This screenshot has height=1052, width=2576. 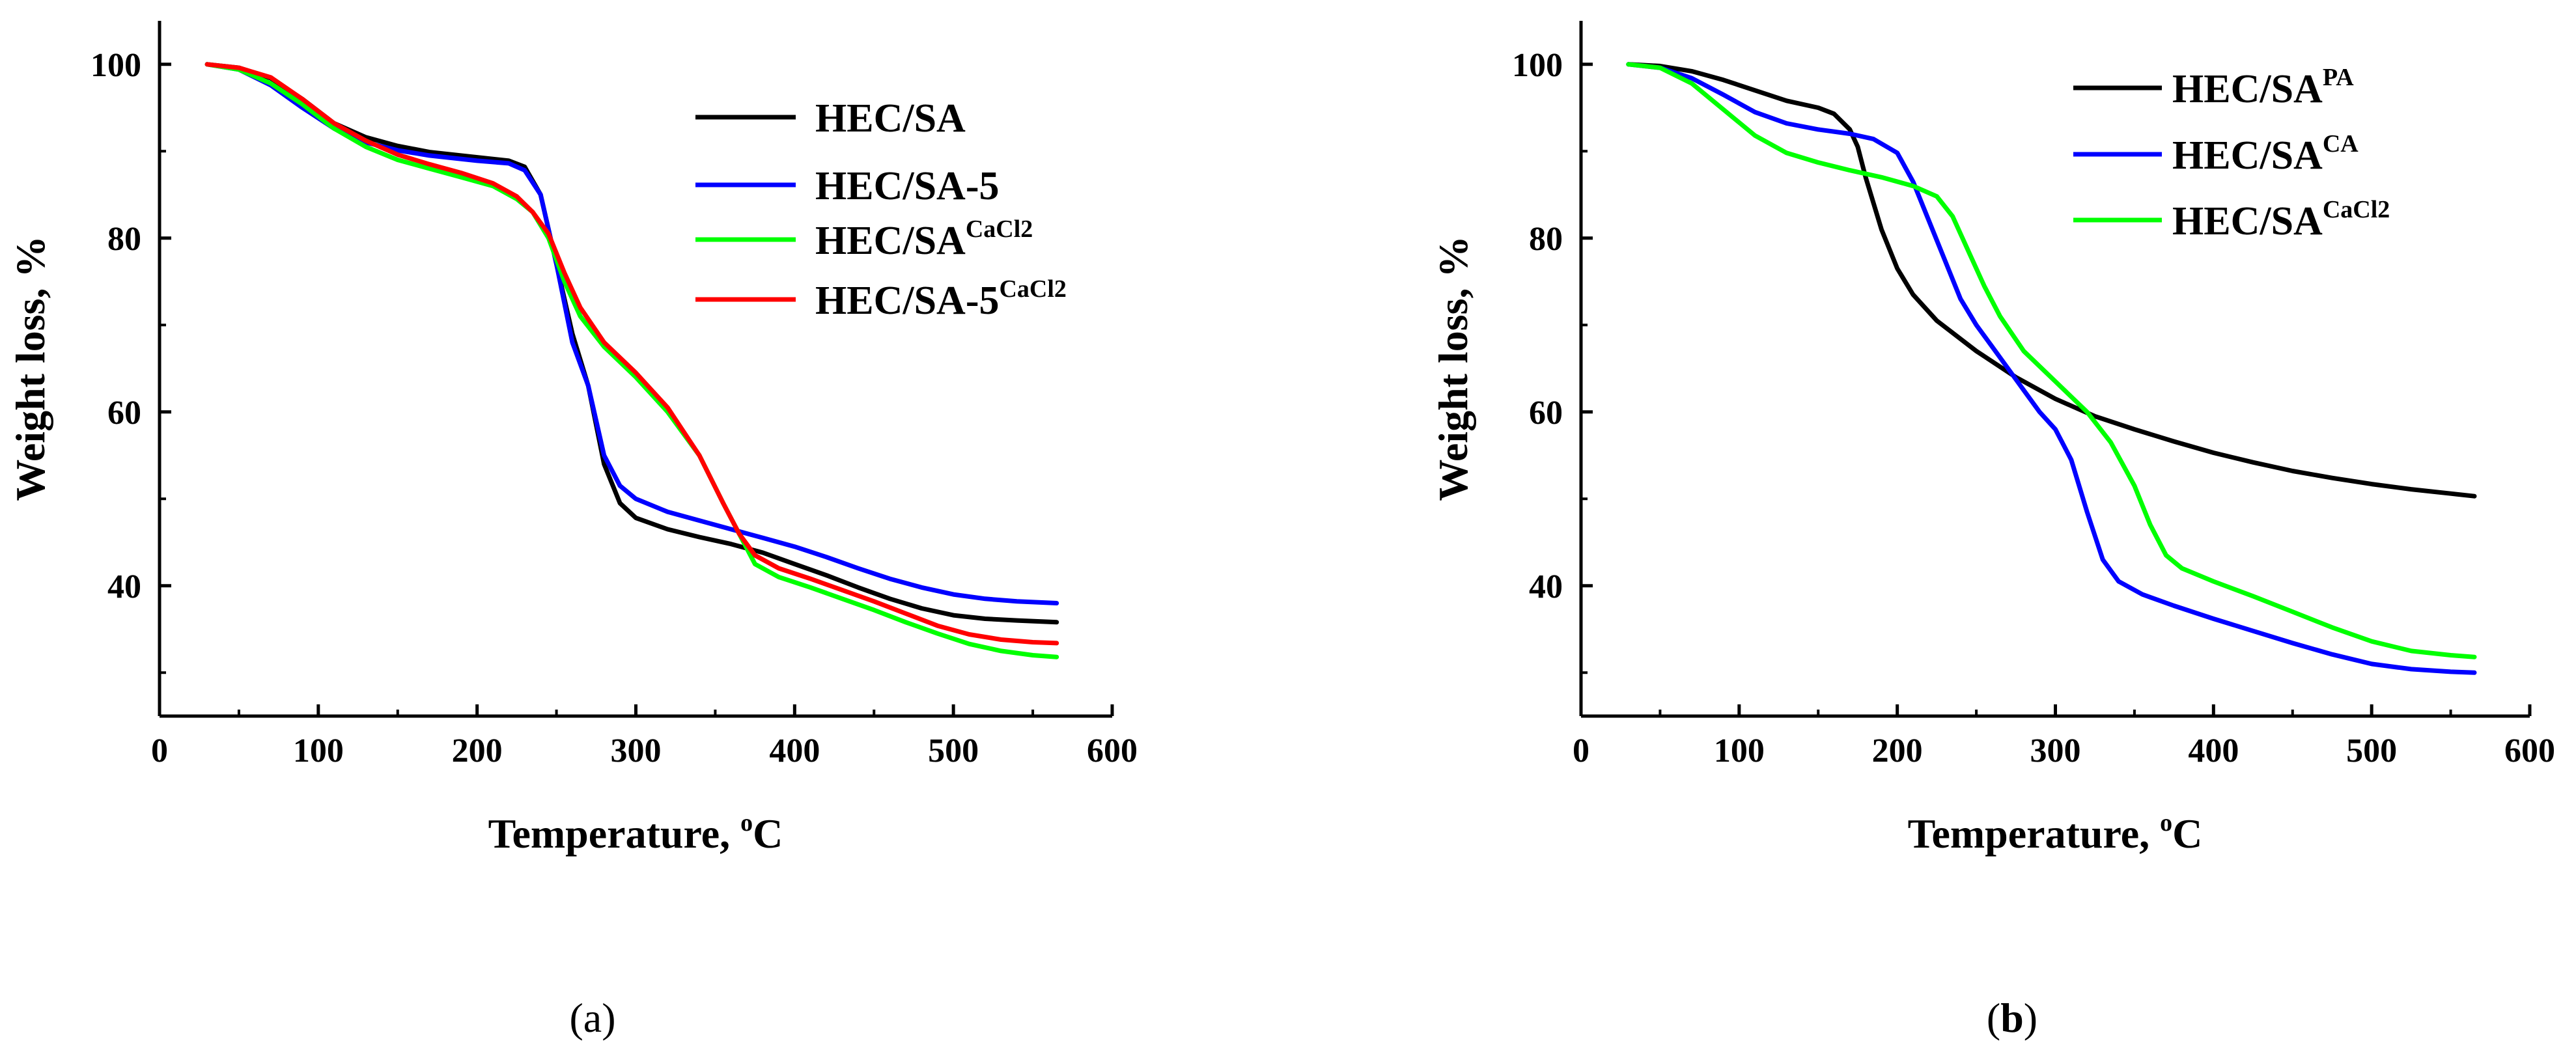 I want to click on legend-item: HEC/SAPA, so click(x=2214, y=88).